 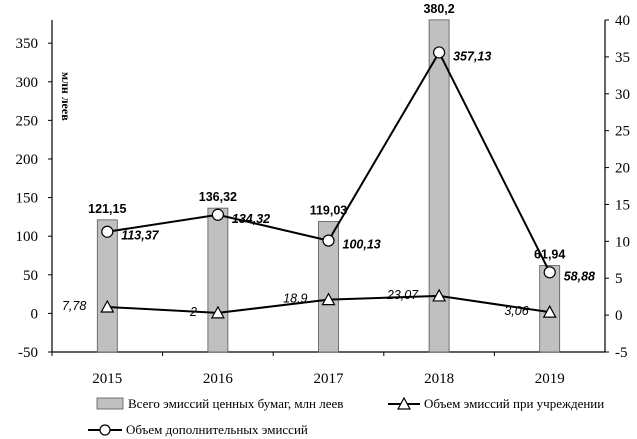 I want to click on y-tick-label: 200, so click(x=27, y=160).